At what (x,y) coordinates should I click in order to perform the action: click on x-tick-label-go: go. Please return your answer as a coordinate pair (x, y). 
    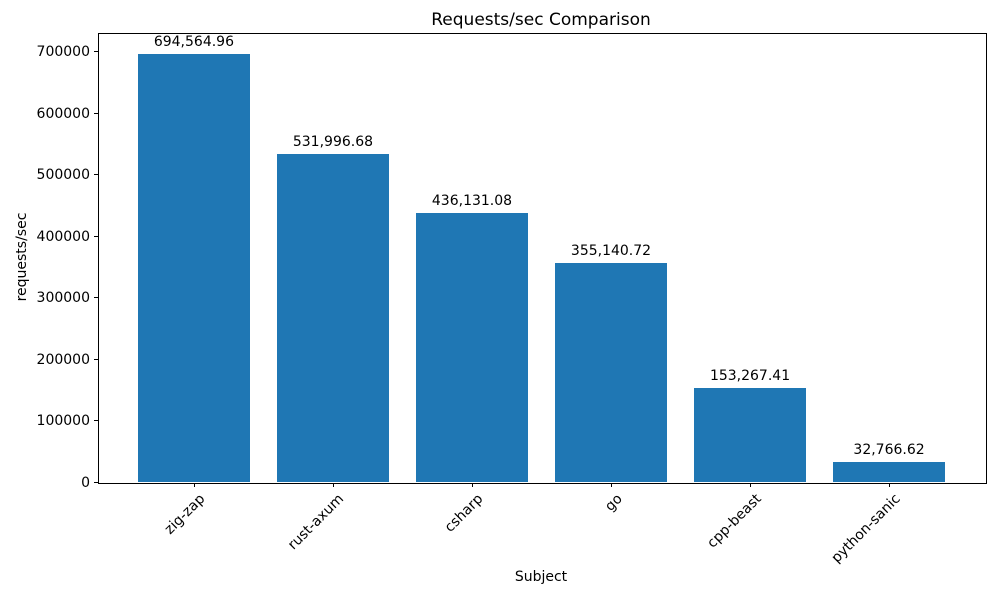
    Looking at the image, I should click on (613, 503).